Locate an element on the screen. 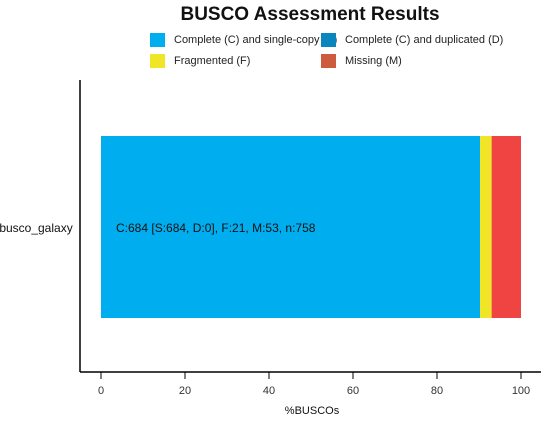 The image size is (550, 423). x-axis-ticks: 0 20 40 60 80 100 is located at coordinates (314, 384).